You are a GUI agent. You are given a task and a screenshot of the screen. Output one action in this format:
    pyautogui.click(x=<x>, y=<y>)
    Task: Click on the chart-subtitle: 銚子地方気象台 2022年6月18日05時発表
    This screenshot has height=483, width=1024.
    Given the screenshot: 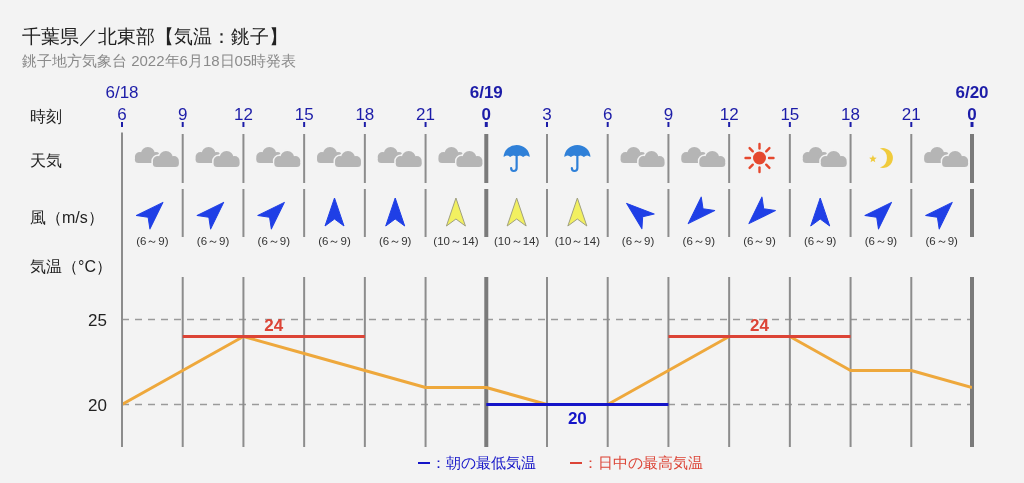 What is the action you would take?
    pyautogui.click(x=159, y=61)
    